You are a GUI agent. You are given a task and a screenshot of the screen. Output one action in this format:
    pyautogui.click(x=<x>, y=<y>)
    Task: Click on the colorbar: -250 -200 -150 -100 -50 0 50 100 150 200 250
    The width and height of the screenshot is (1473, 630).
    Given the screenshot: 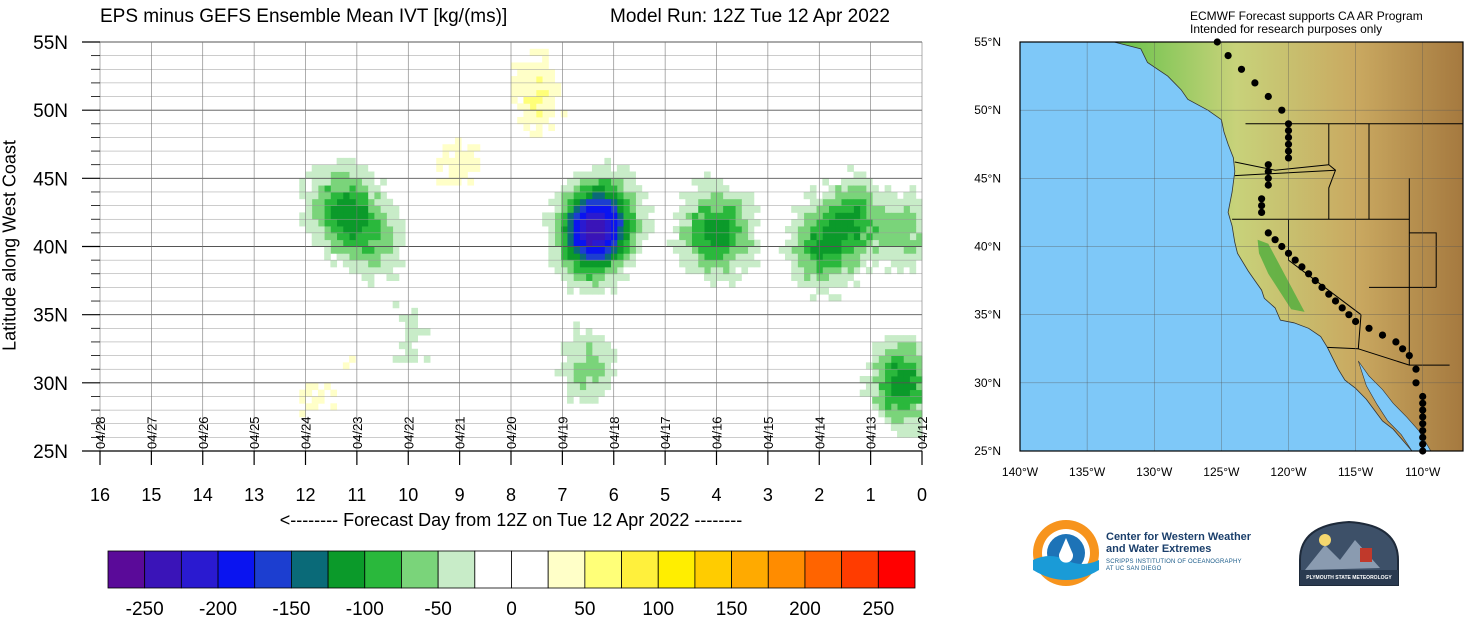 What is the action you would take?
    pyautogui.click(x=511, y=585)
    